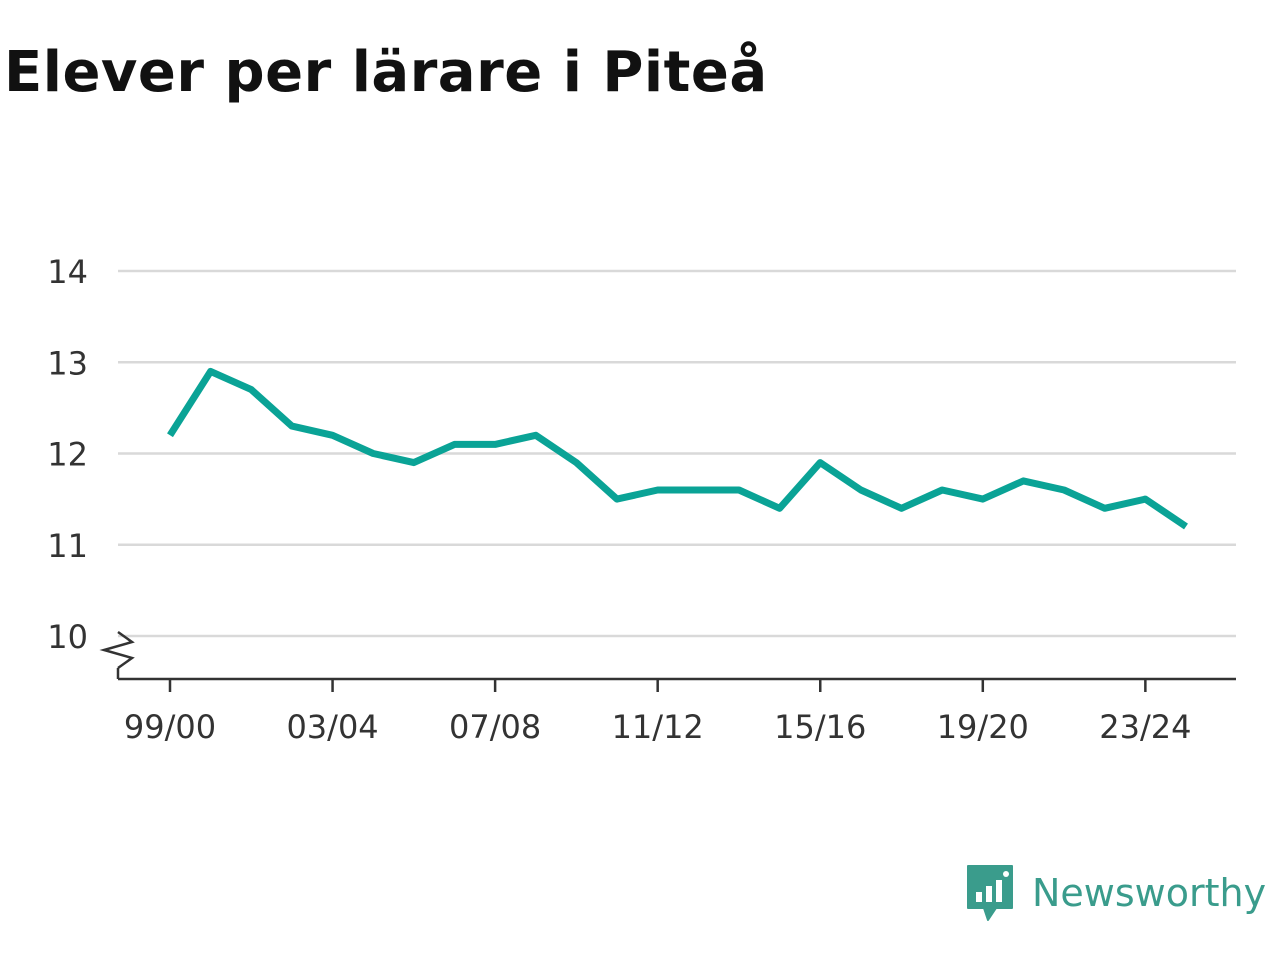 The width and height of the screenshot is (1280, 960). What do you see at coordinates (170, 727) in the screenshot?
I see `x-tick-label: 99/00` at bounding box center [170, 727].